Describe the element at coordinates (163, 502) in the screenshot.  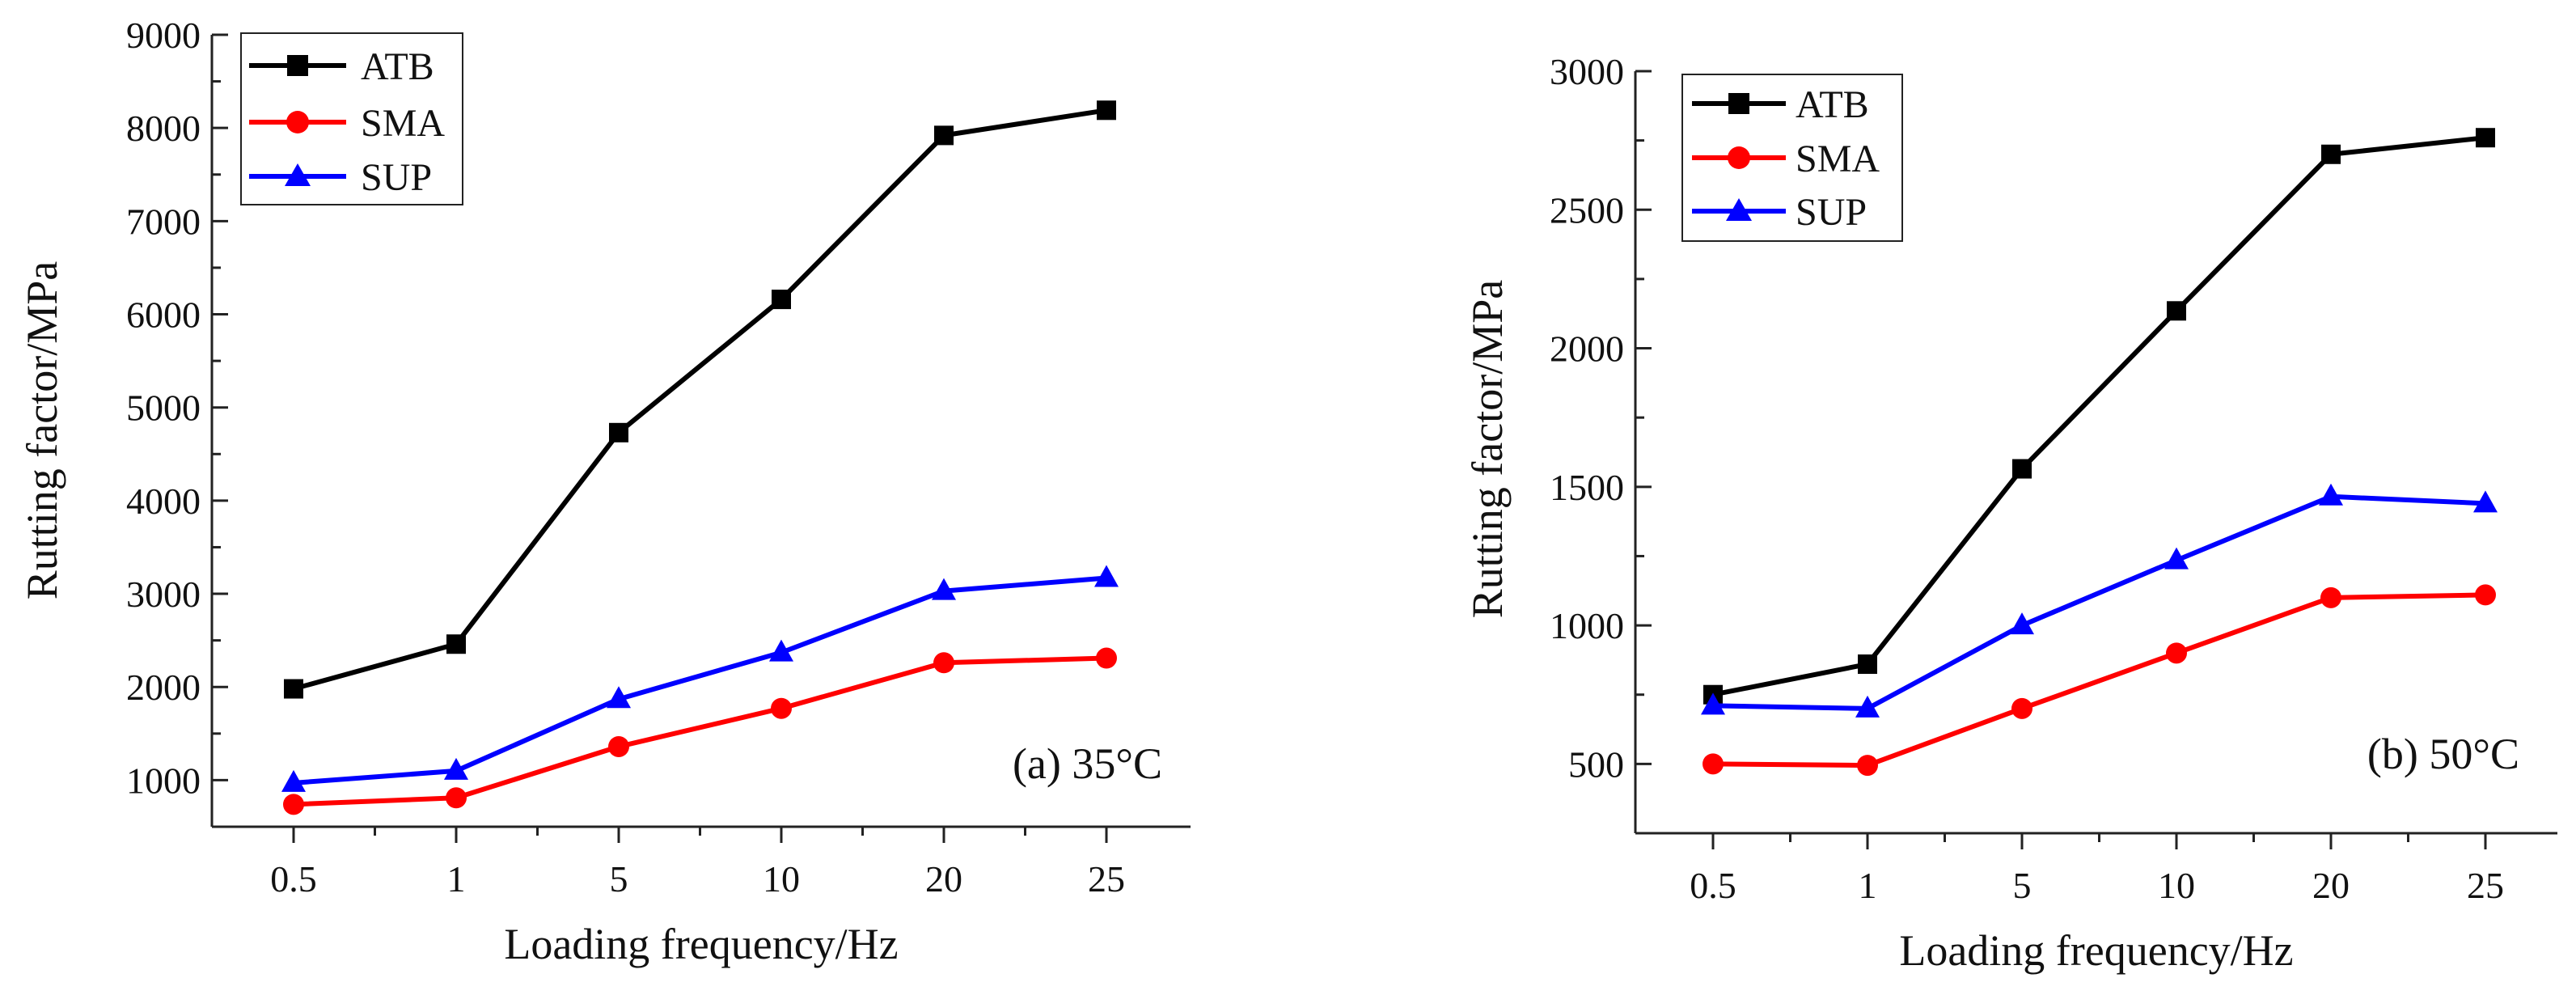
I see `y-tick-label: 4000` at that location.